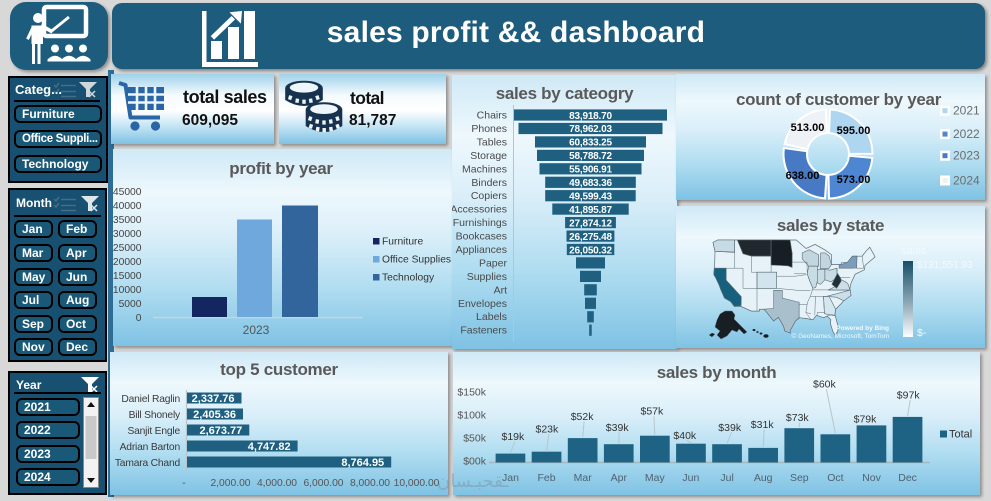  Describe the element at coordinates (489, 183) in the screenshot. I see `svg-text: Binders` at that location.